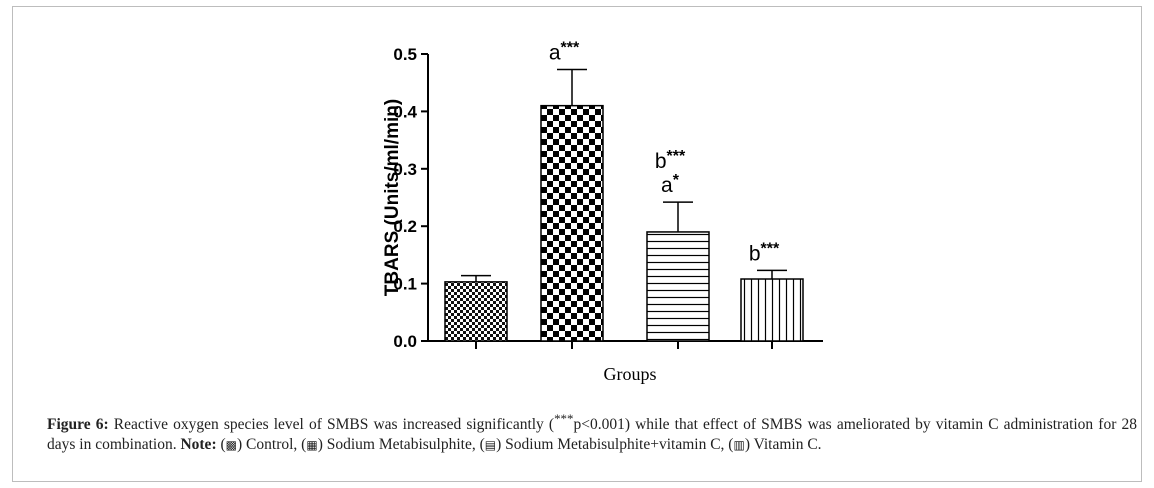  What do you see at coordinates (739, 445) in the screenshot?
I see `vitc-pattern-icon: ▥` at bounding box center [739, 445].